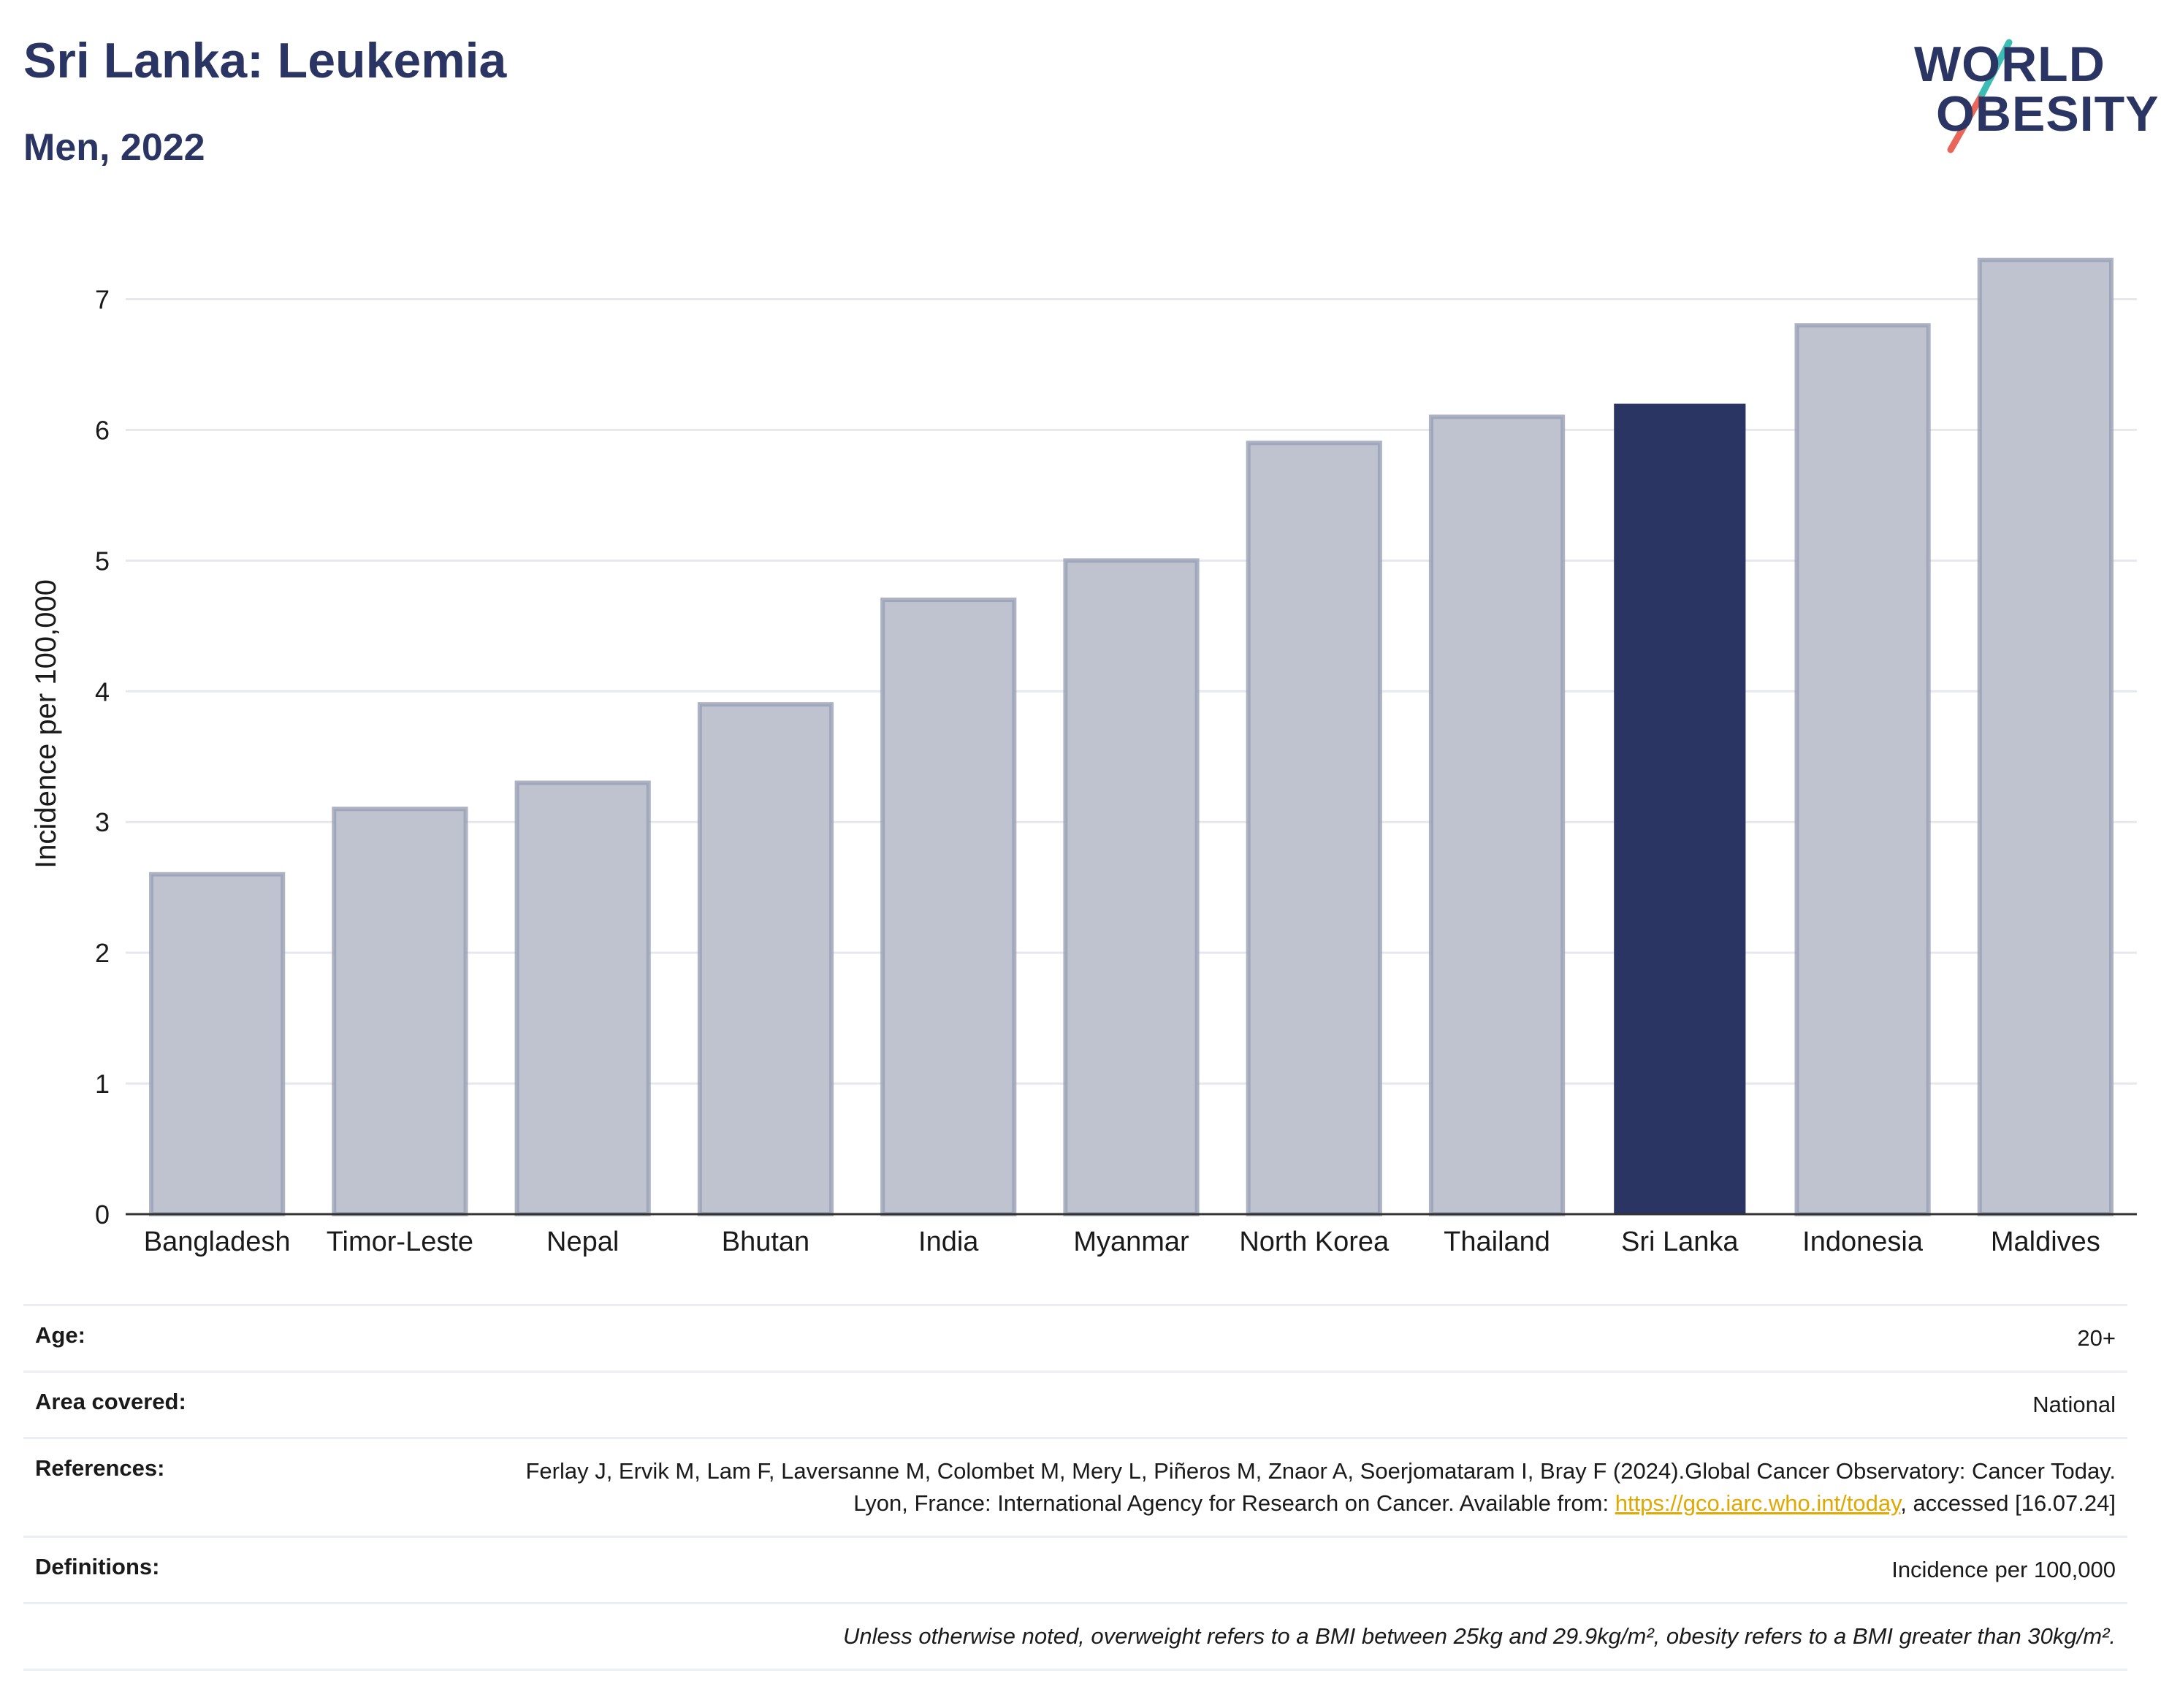 The image size is (2161, 1708). I want to click on bar-nepal, so click(582, 998).